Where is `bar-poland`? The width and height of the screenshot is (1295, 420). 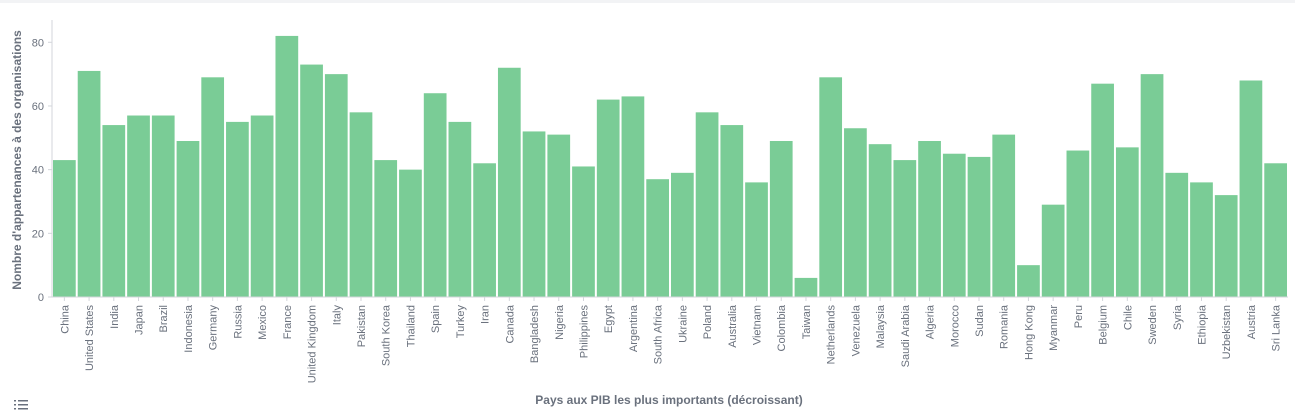 bar-poland is located at coordinates (707, 204).